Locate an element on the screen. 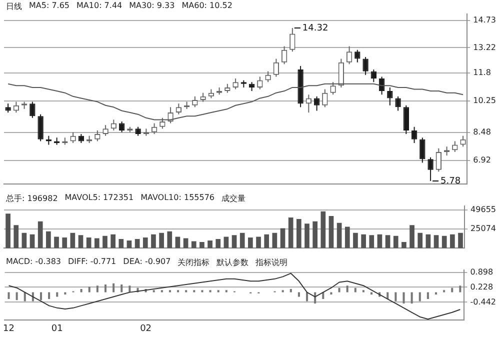 The height and width of the screenshot is (337, 501). annotation: 14.32 is located at coordinates (315, 28).